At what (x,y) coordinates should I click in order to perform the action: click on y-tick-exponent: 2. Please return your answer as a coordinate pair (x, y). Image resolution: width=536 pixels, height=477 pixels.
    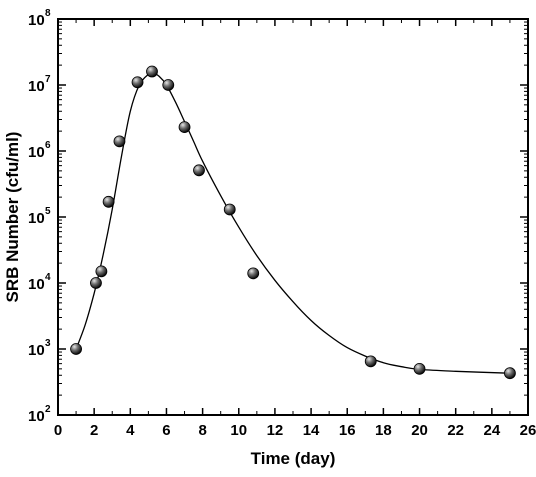
    Looking at the image, I should click on (48, 409).